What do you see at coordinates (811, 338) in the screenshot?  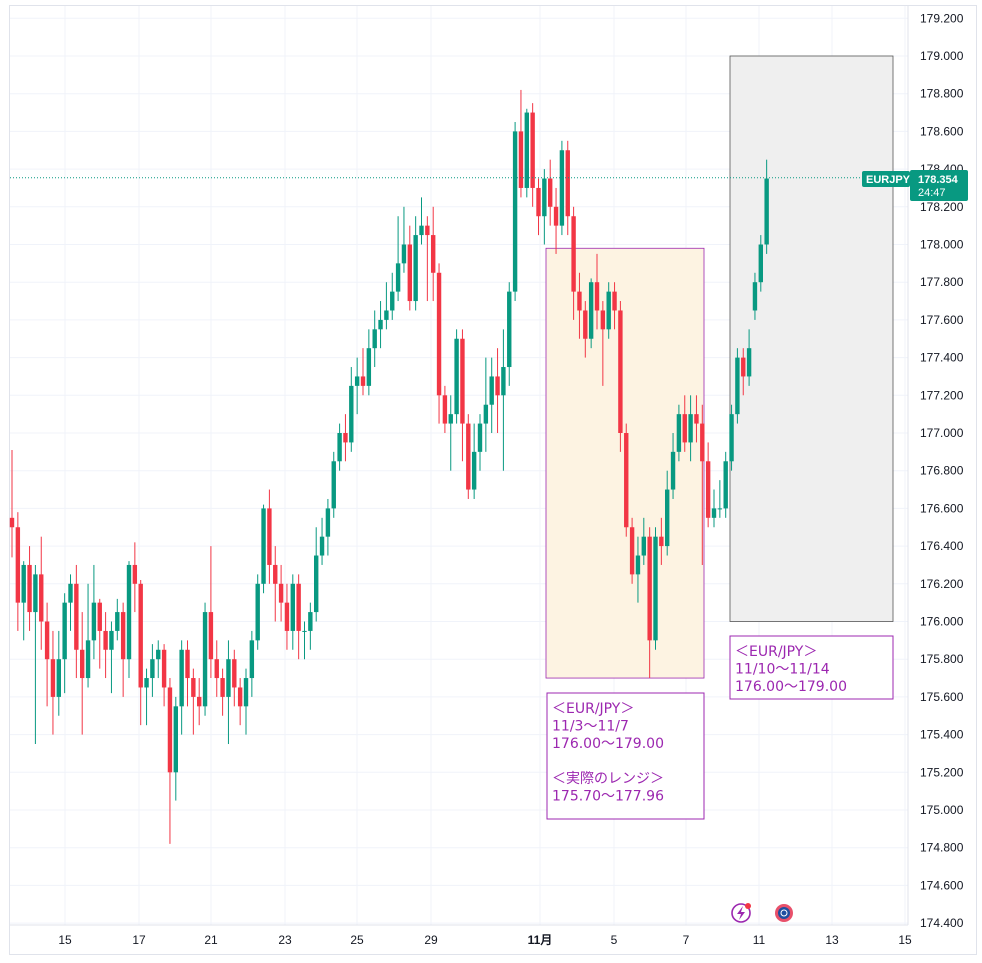 I see `range-box` at bounding box center [811, 338].